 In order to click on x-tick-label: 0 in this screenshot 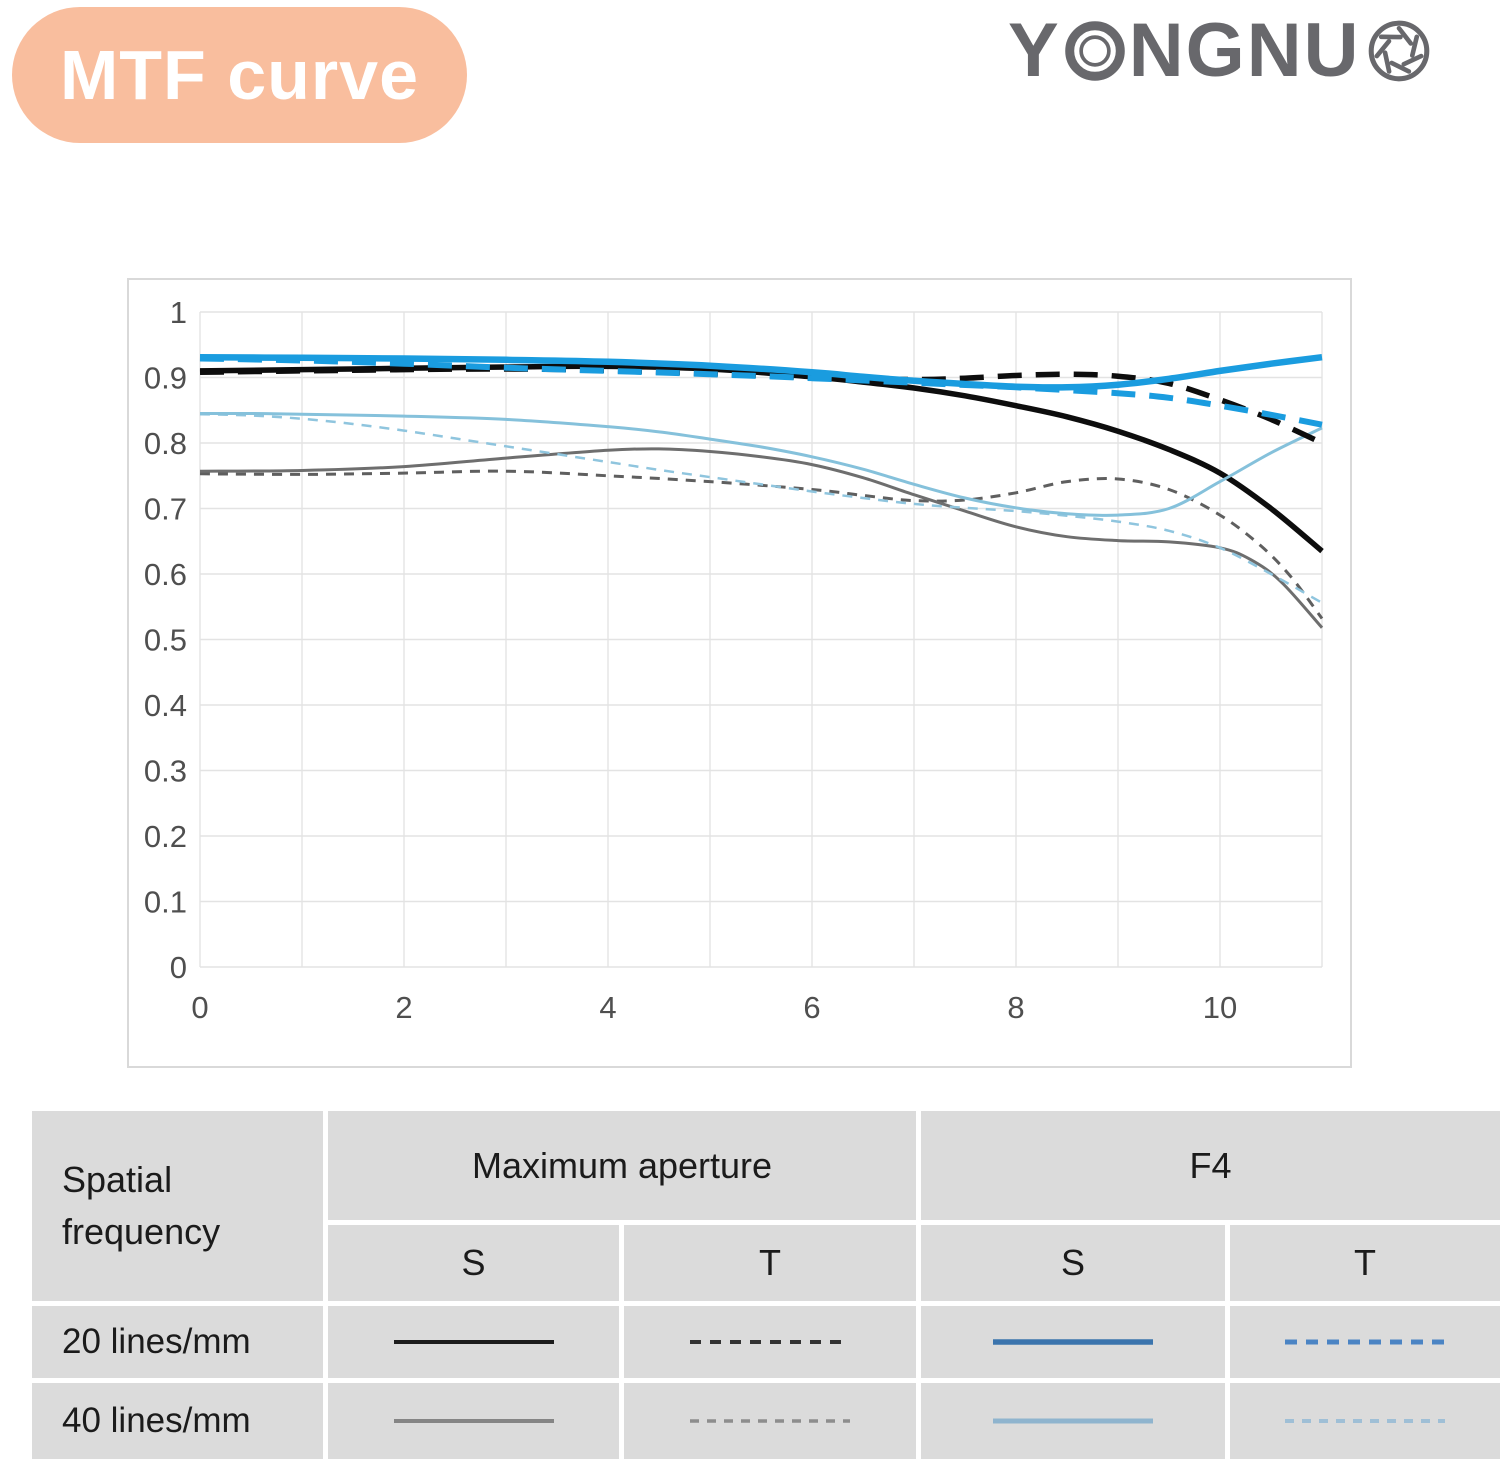, I will do `click(199, 1007)`.